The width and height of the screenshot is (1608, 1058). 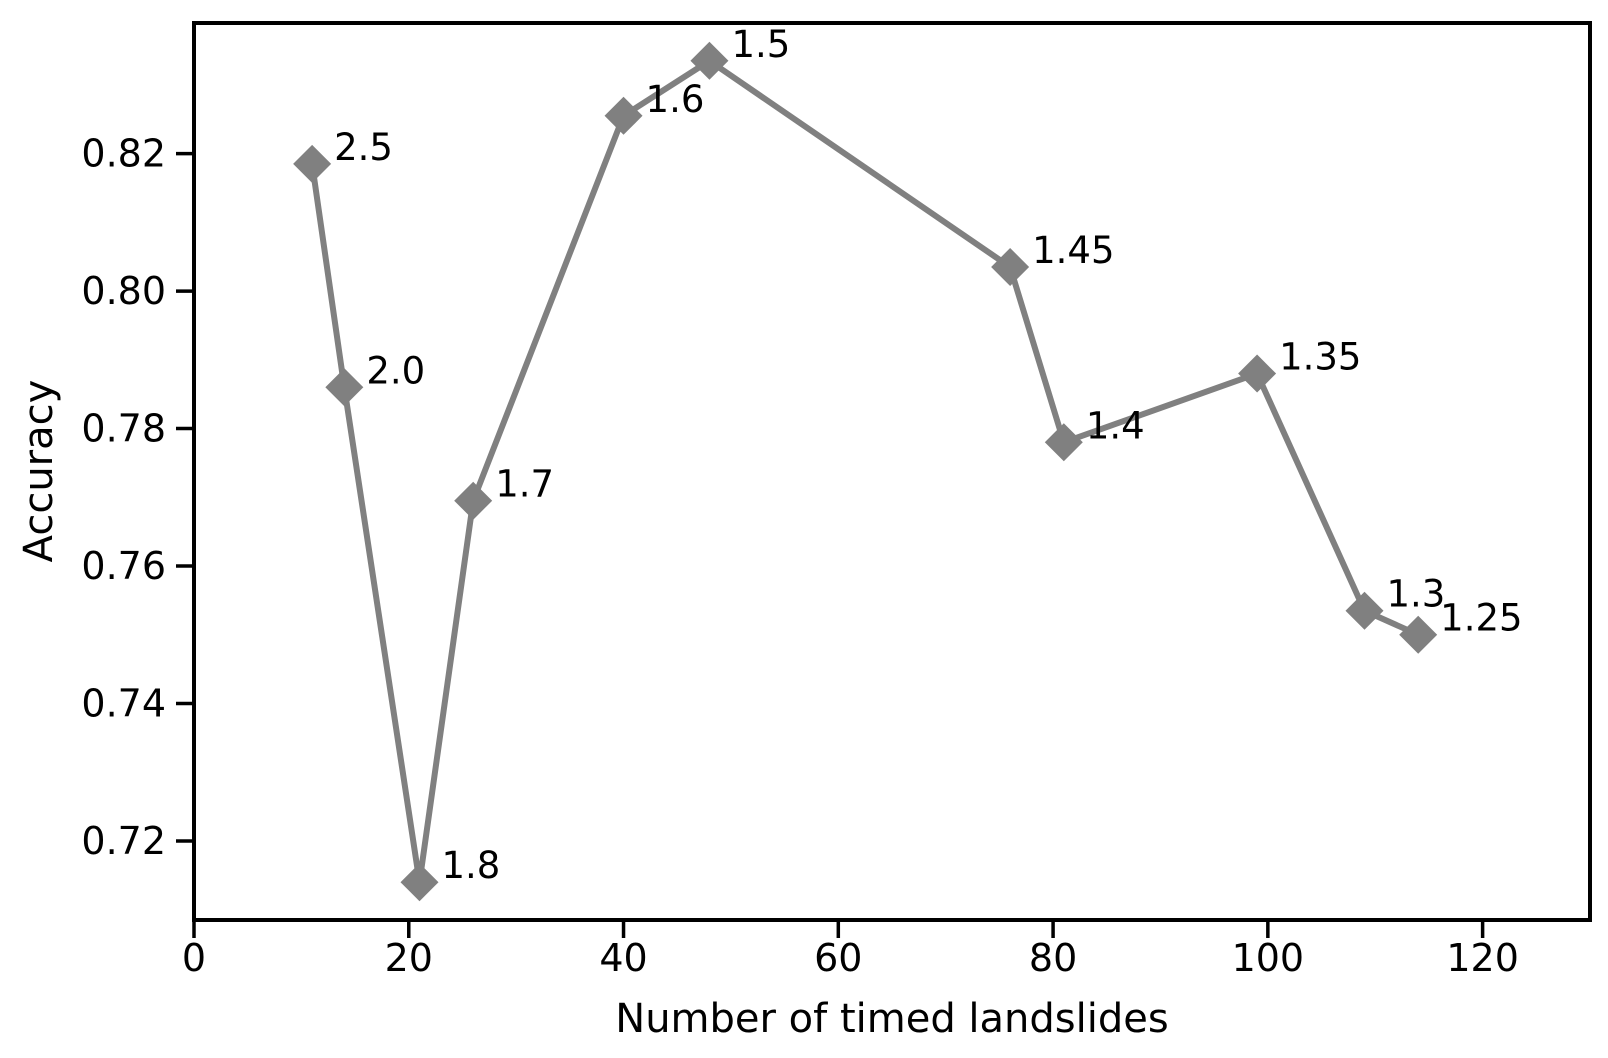 What do you see at coordinates (675, 99) in the screenshot?
I see `point-label: 1.6` at bounding box center [675, 99].